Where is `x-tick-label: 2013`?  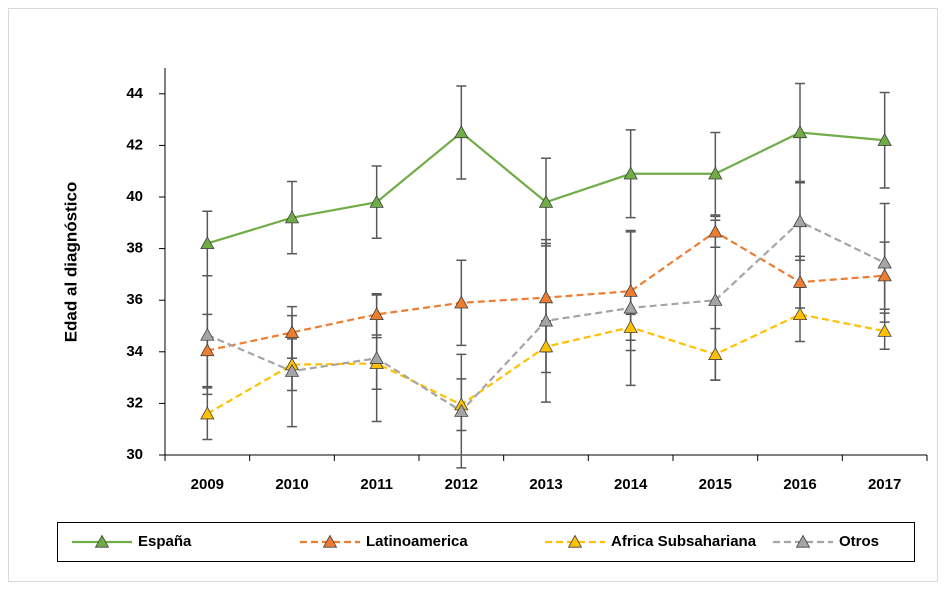 x-tick-label: 2013 is located at coordinates (545, 484).